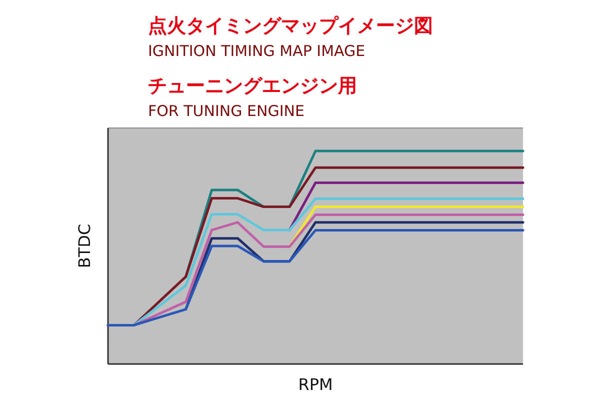 The width and height of the screenshot is (600, 400). I want to click on text: チューニングエンジン用, so click(252, 86).